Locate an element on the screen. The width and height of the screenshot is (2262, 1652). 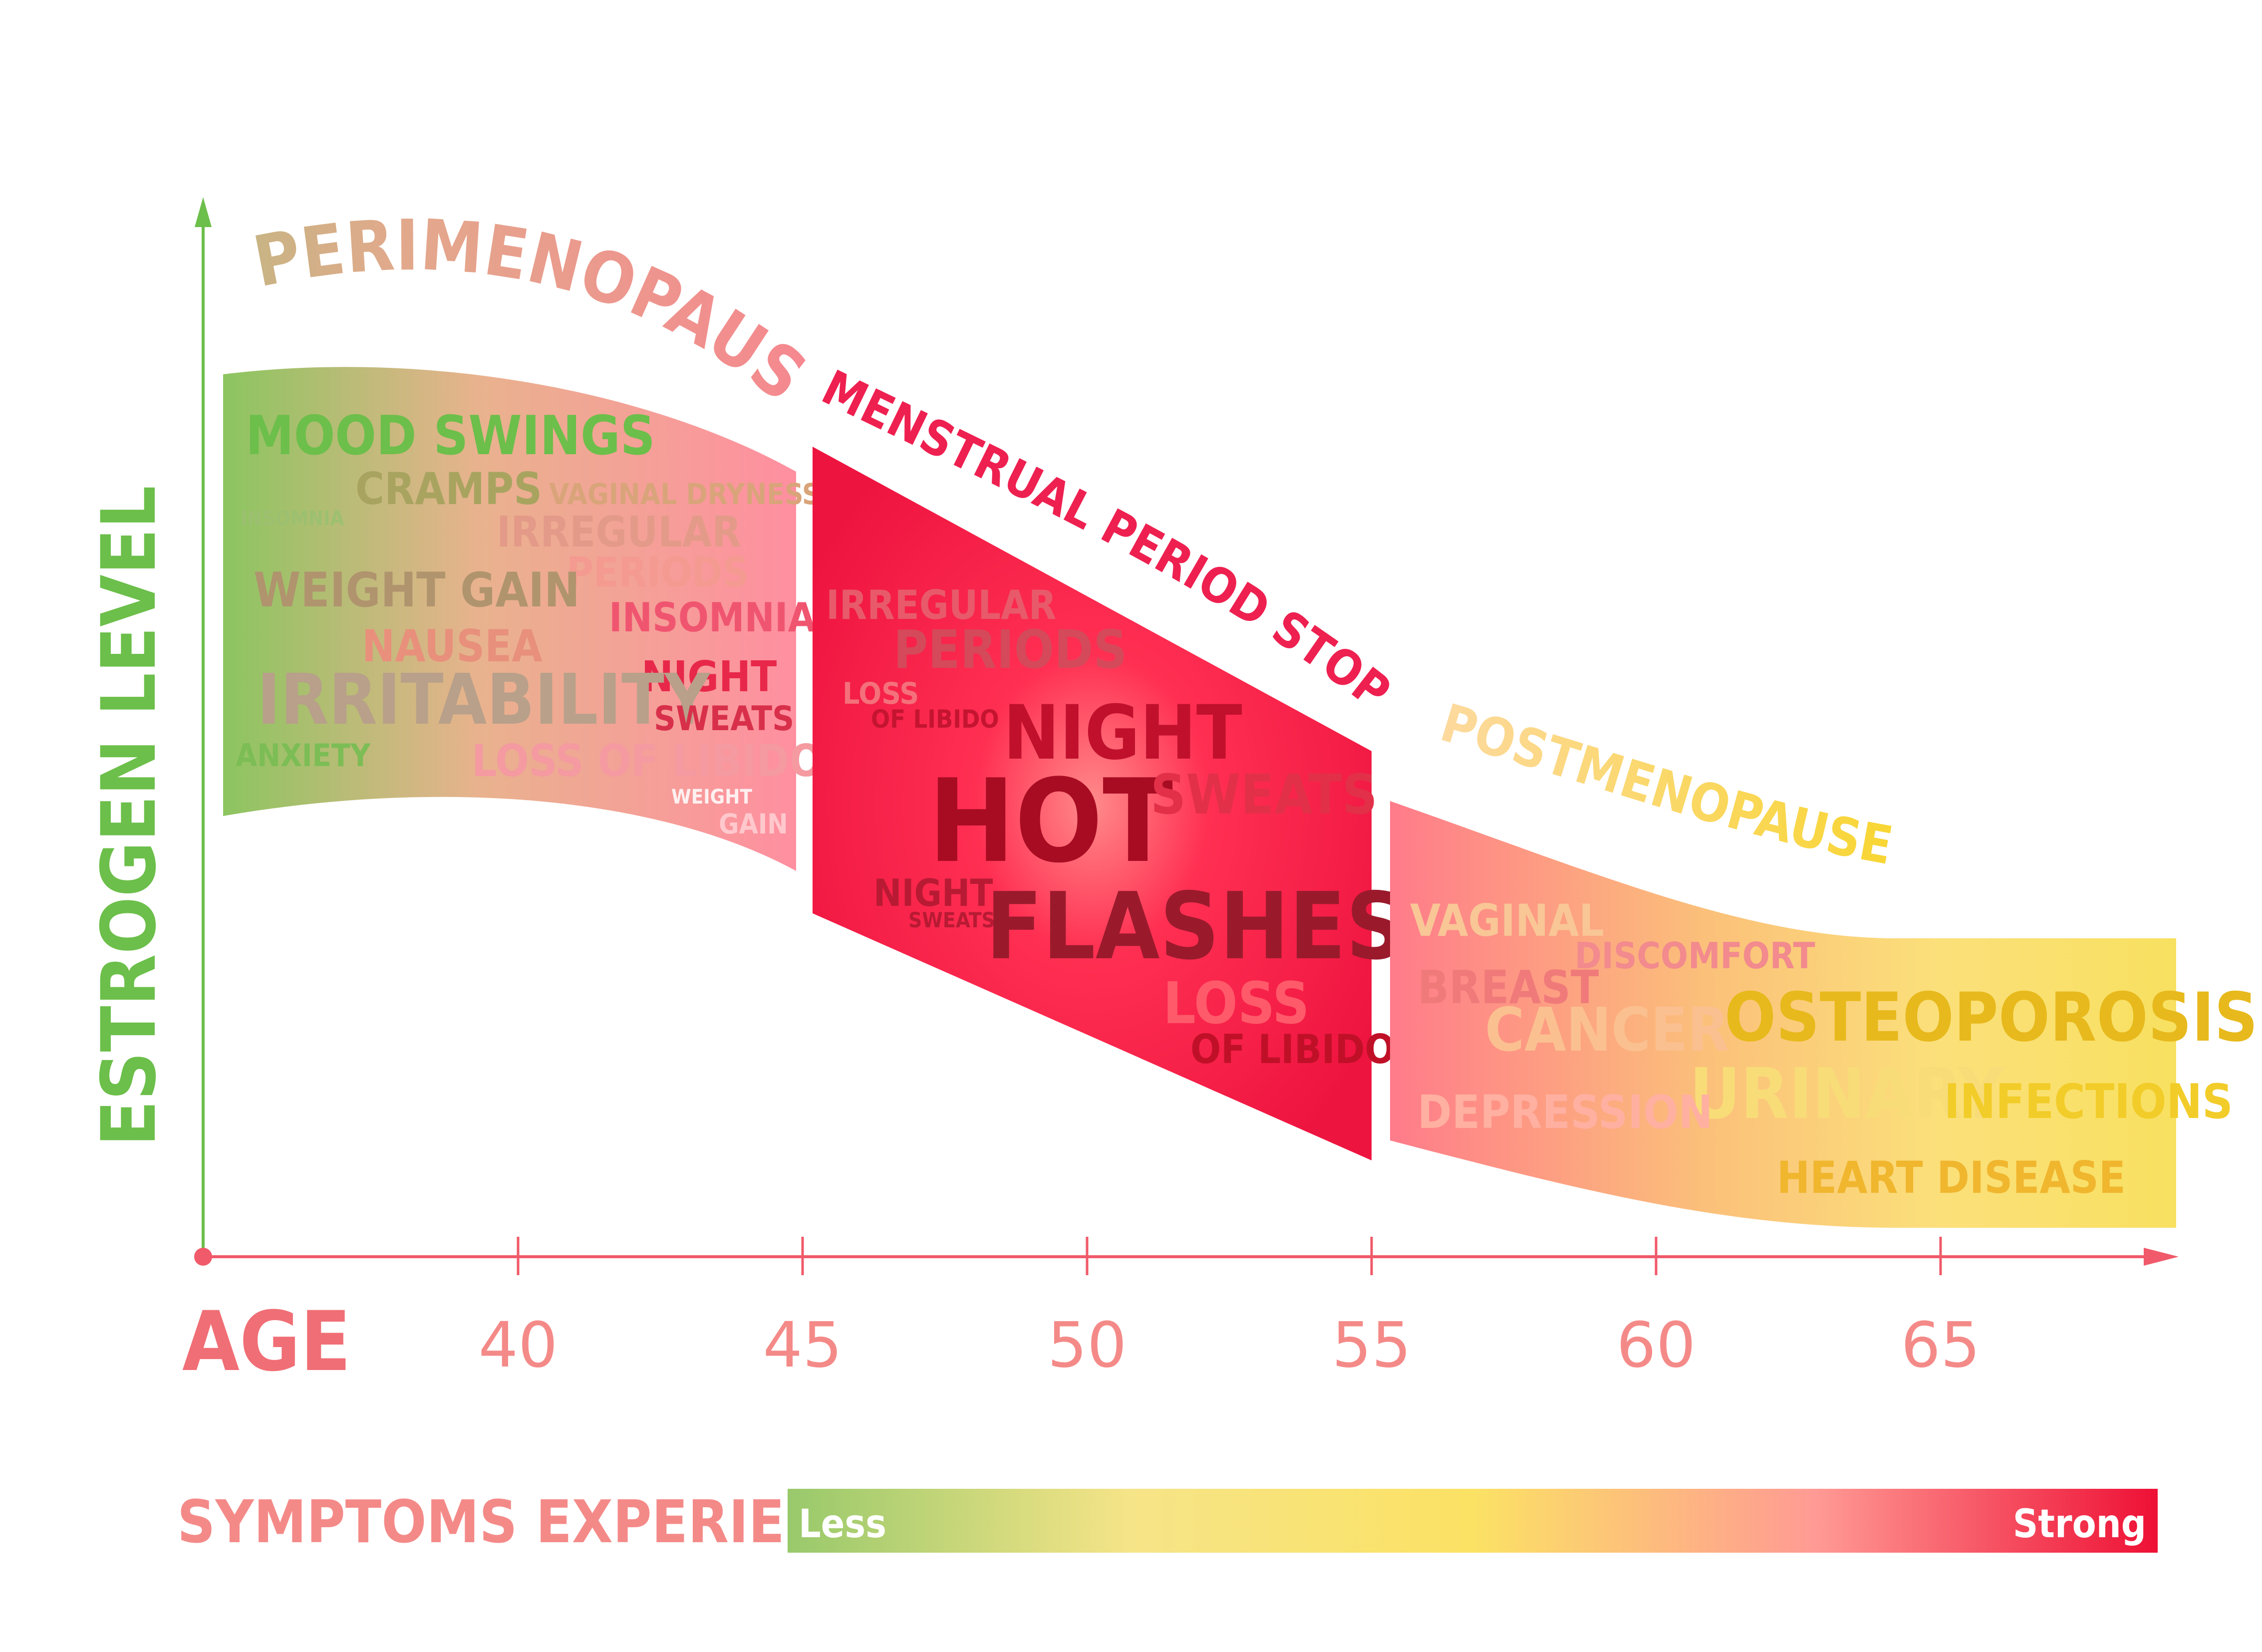
symptom-cancer: CANCER is located at coordinates (1607, 1030).